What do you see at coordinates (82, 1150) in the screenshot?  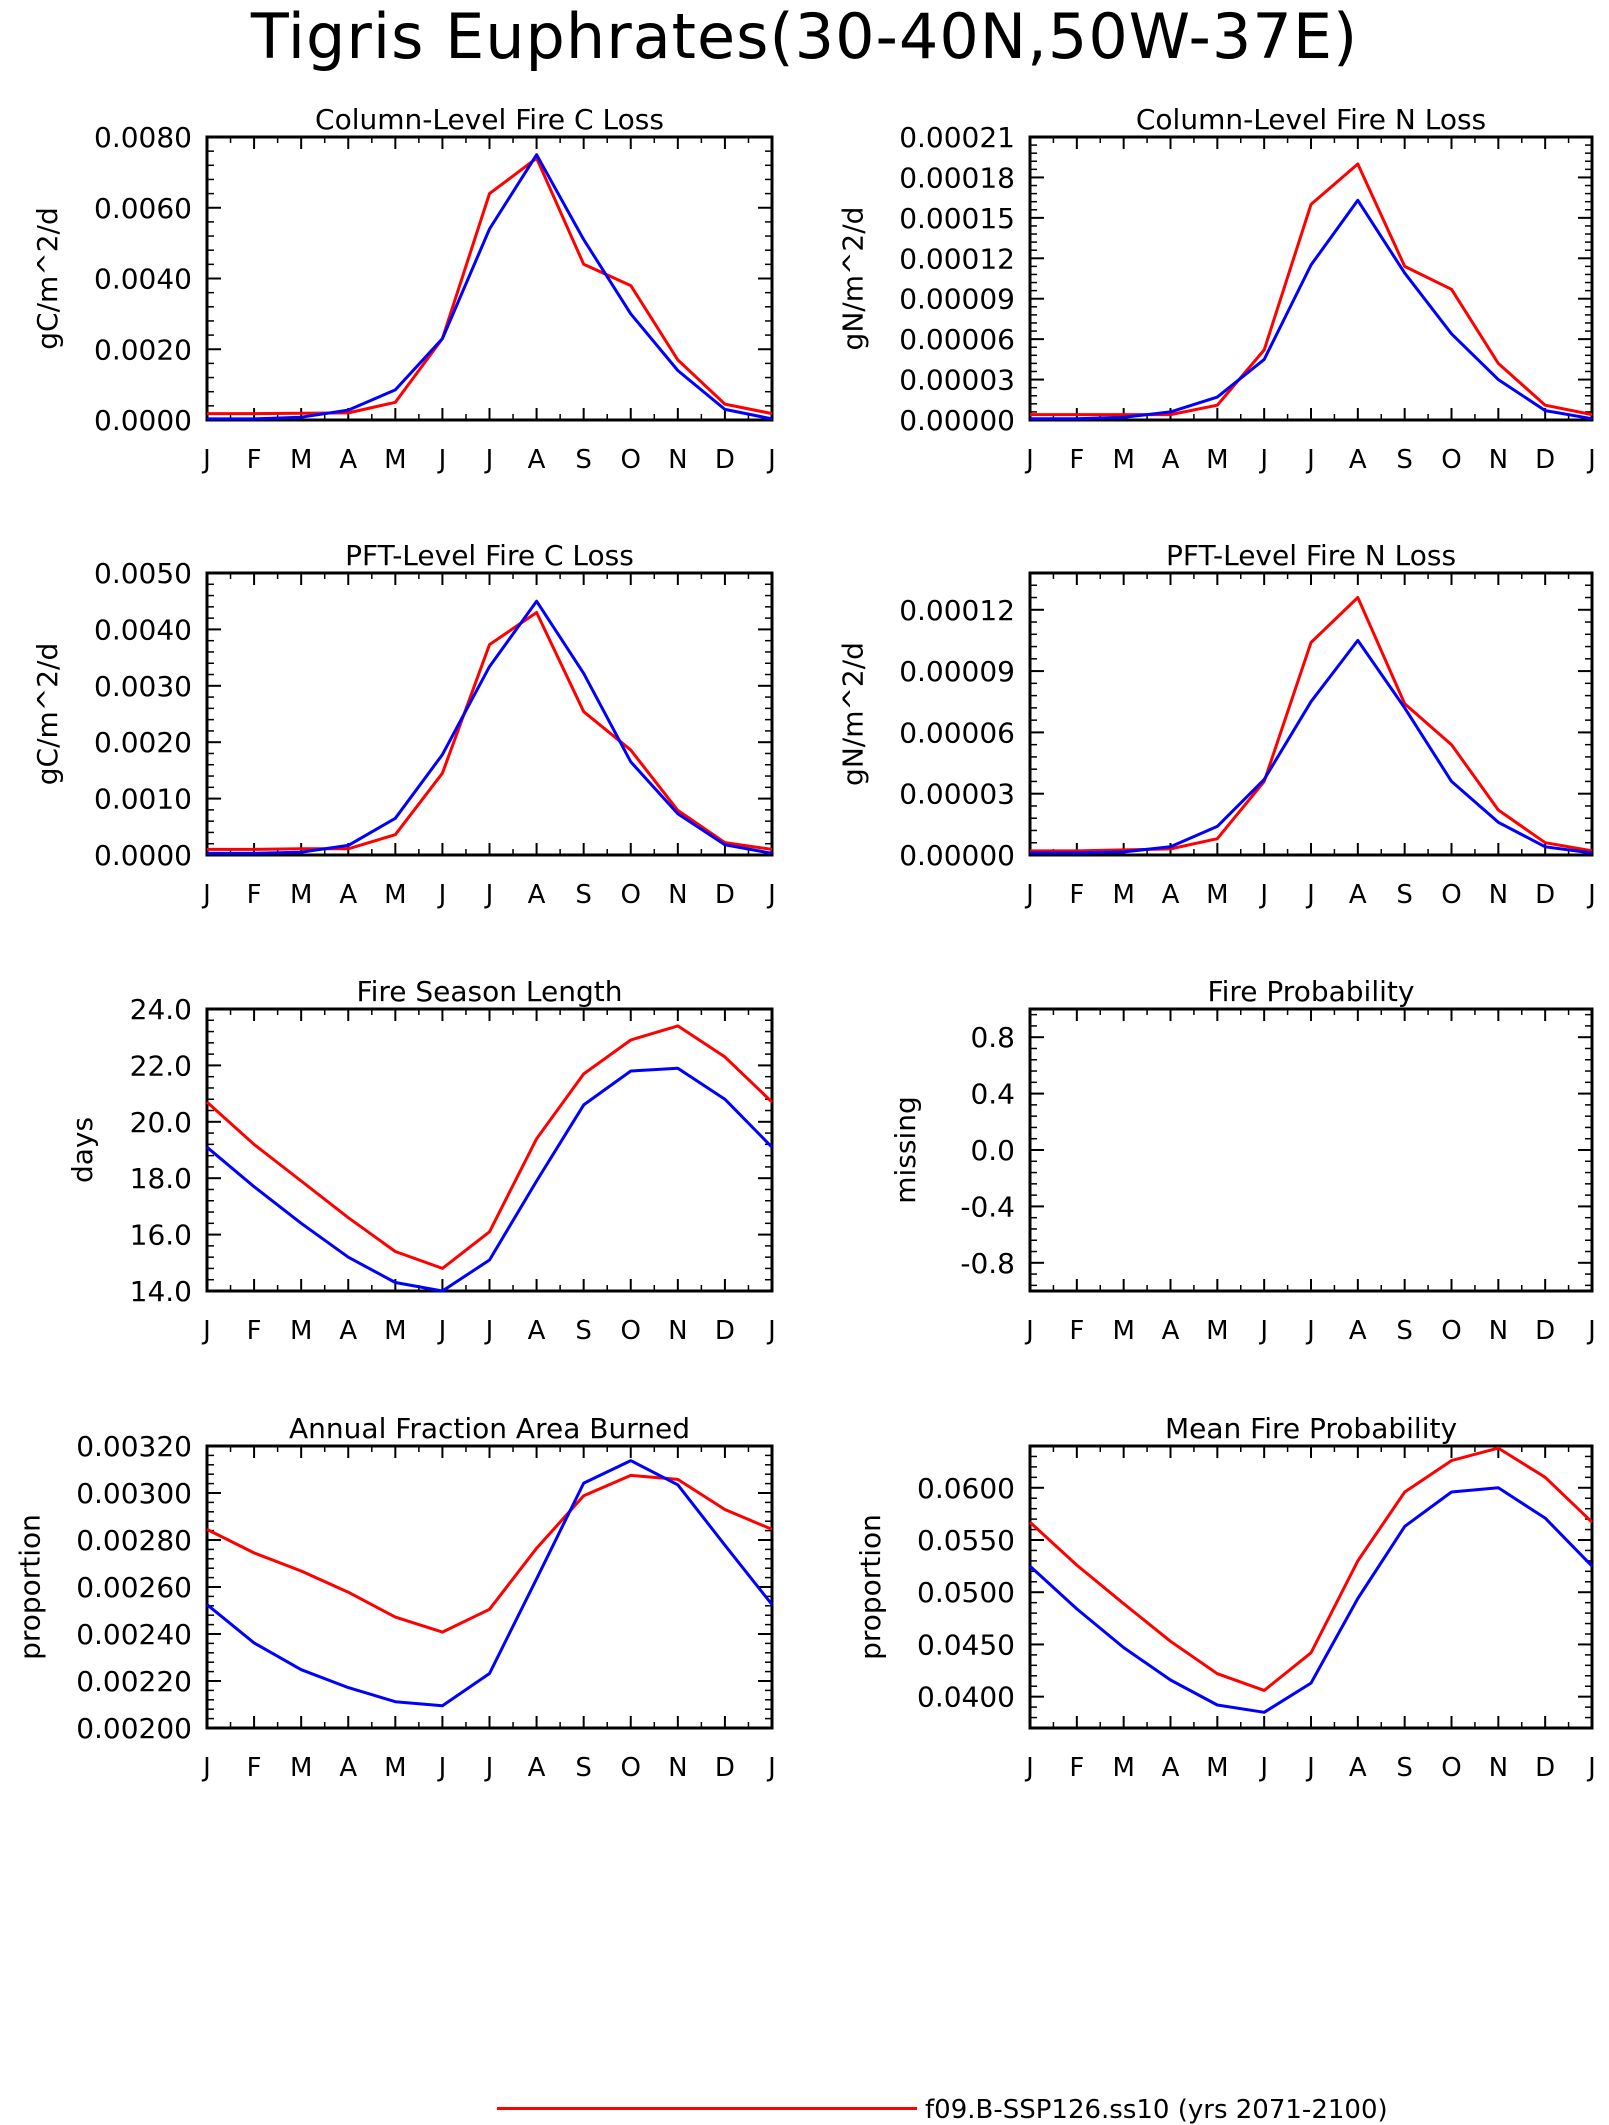 I see `y-axis-label: days` at bounding box center [82, 1150].